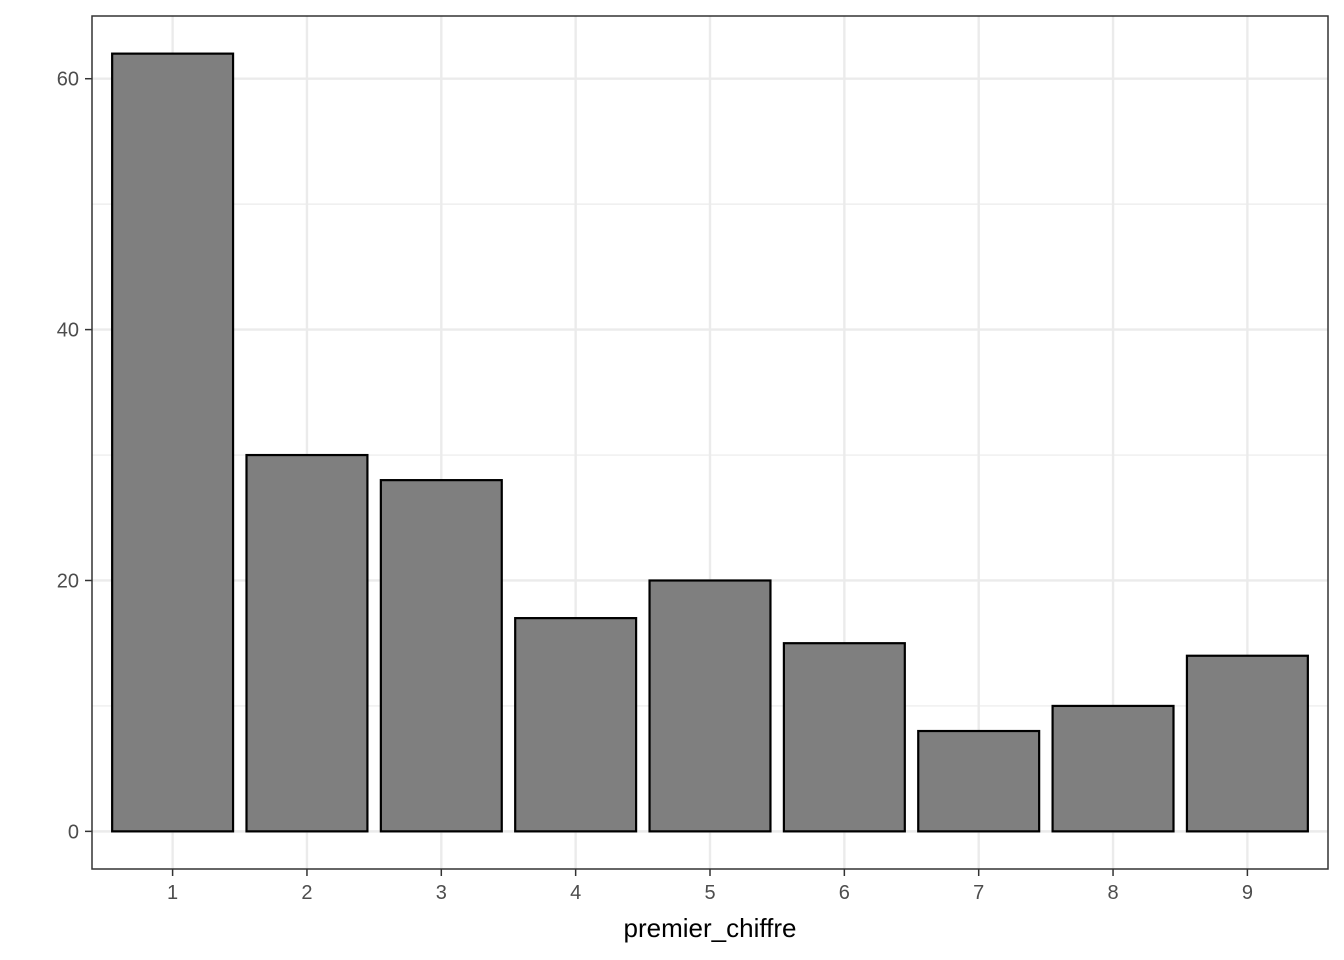 This screenshot has width=1344, height=960. What do you see at coordinates (441, 893) in the screenshot?
I see `x-tick-label: 3` at bounding box center [441, 893].